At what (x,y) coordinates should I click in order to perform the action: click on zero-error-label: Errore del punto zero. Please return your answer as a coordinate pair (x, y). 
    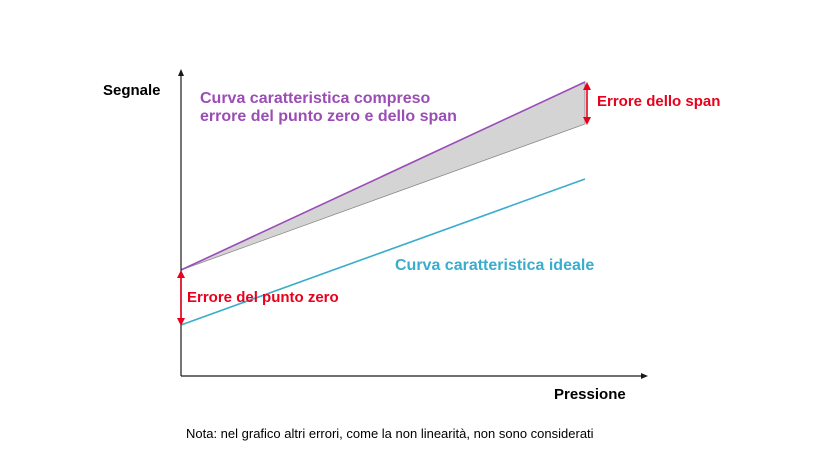
    Looking at the image, I should click on (263, 297).